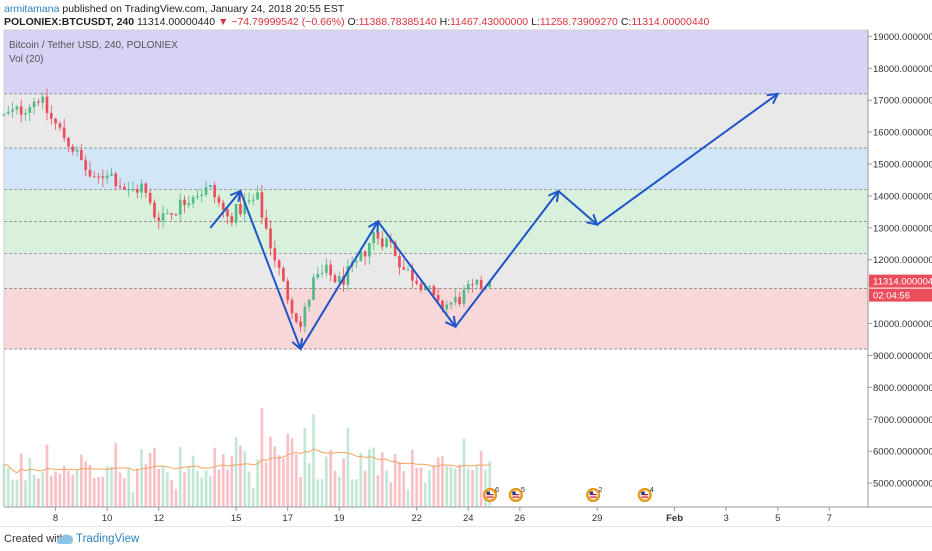 Image resolution: width=932 pixels, height=551 pixels. What do you see at coordinates (442, 515) in the screenshot?
I see `time-axis: 8 10 12 15 17 19 22 24 26 29 Feb 3 5 7` at bounding box center [442, 515].